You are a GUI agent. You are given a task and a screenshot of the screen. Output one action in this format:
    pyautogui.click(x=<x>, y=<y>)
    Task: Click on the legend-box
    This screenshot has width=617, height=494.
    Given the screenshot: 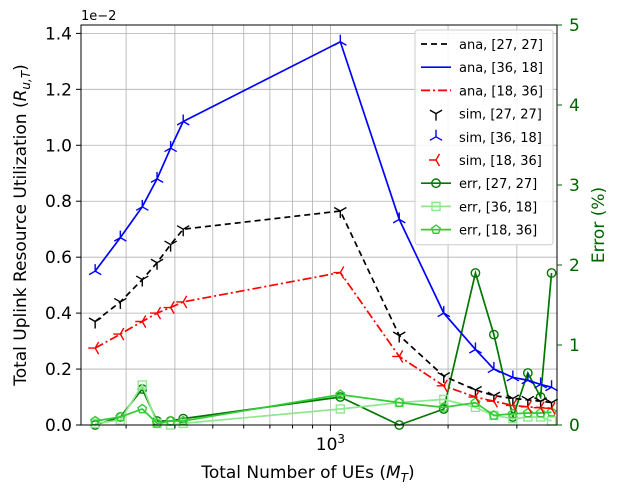 What is the action you would take?
    pyautogui.click(x=484, y=137)
    